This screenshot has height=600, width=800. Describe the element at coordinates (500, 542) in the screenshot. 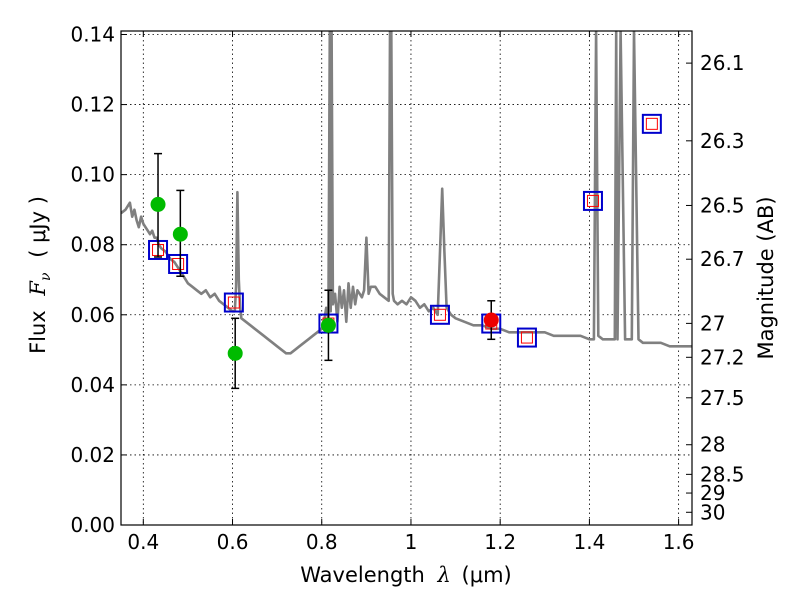

I see `x-tick-label: 1.2` at that location.